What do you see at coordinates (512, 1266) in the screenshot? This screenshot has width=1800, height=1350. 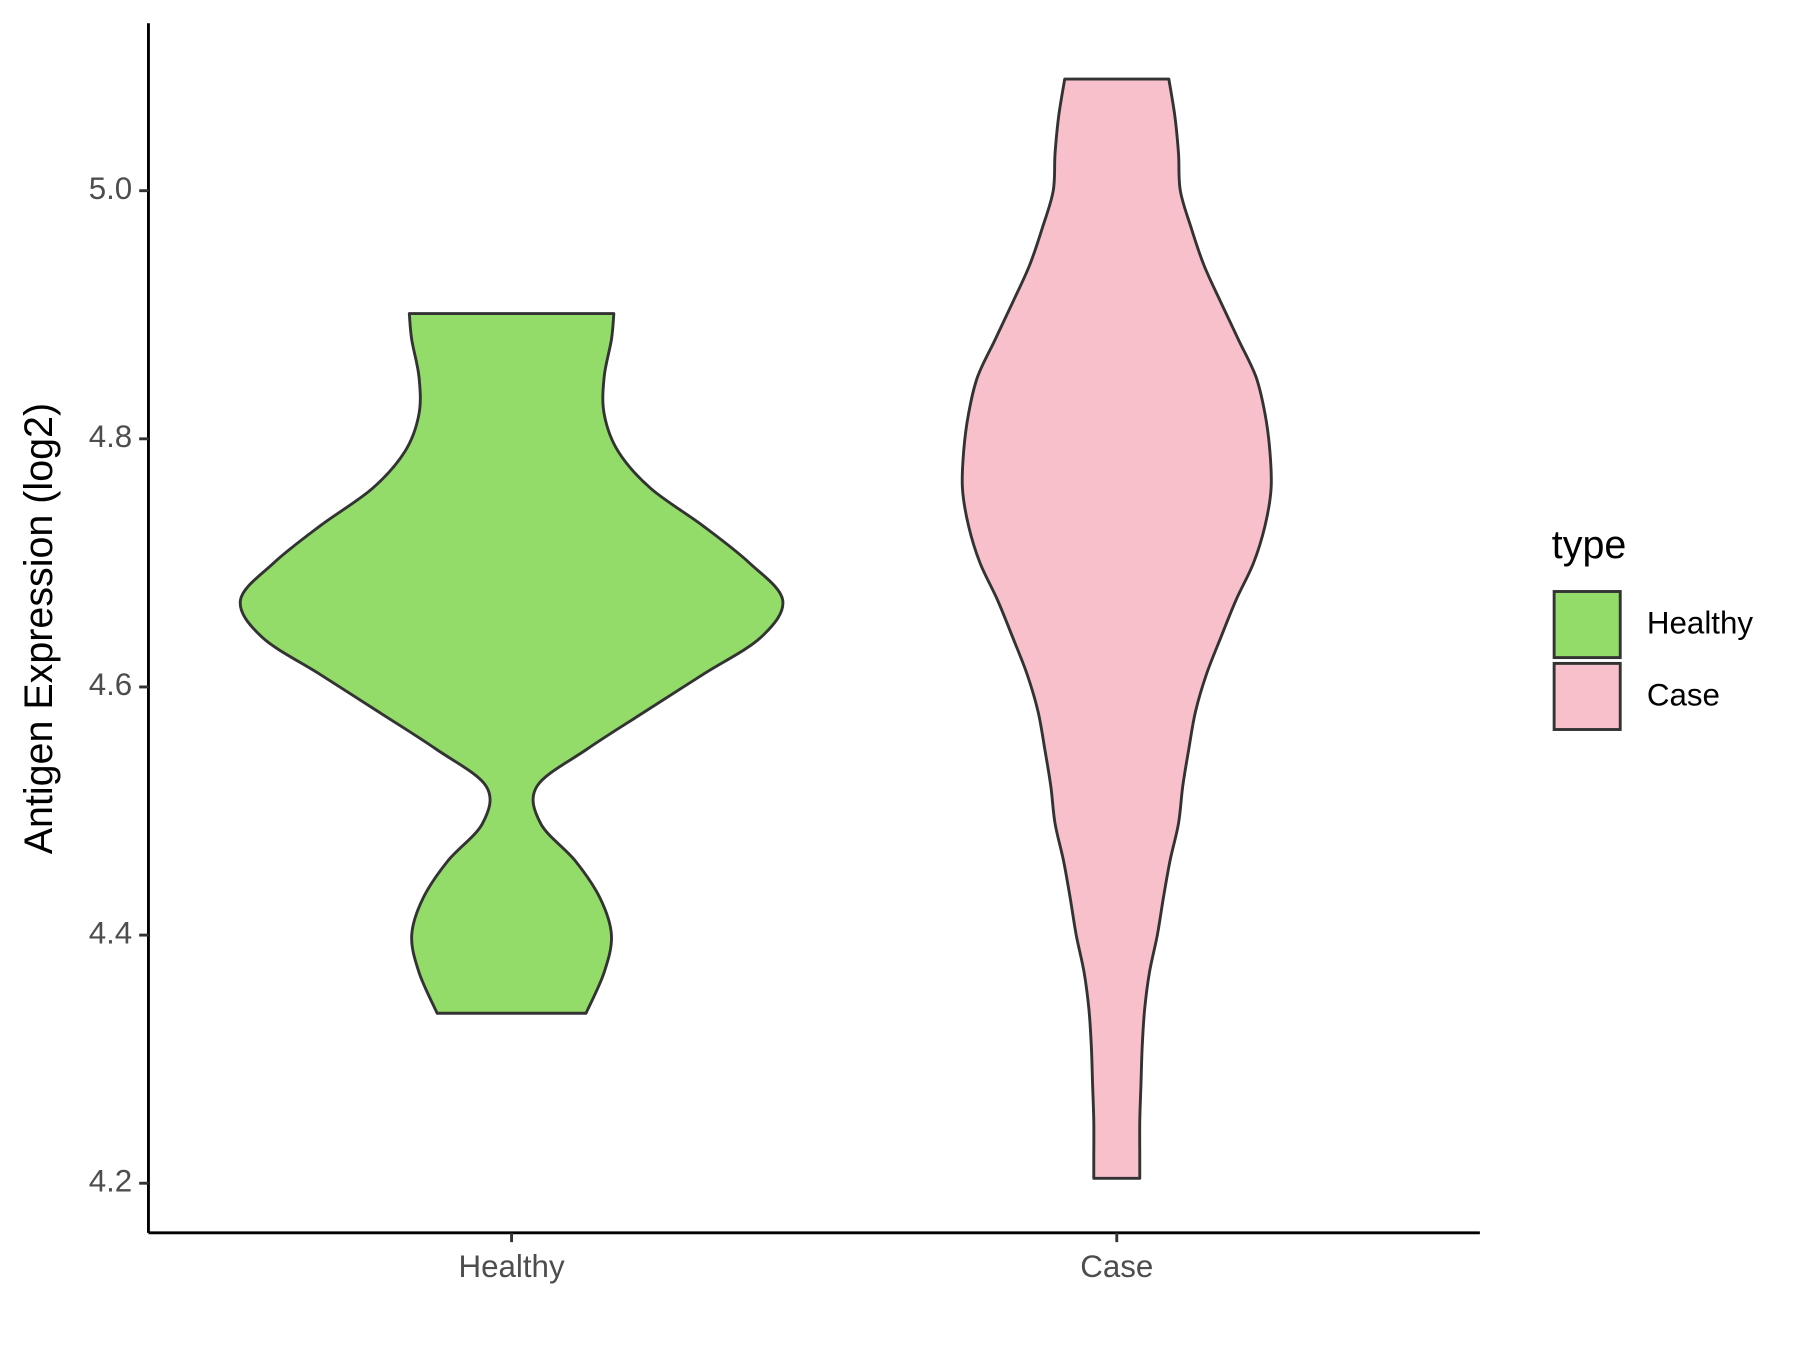 I see `x-tick-label: Healthy` at bounding box center [512, 1266].